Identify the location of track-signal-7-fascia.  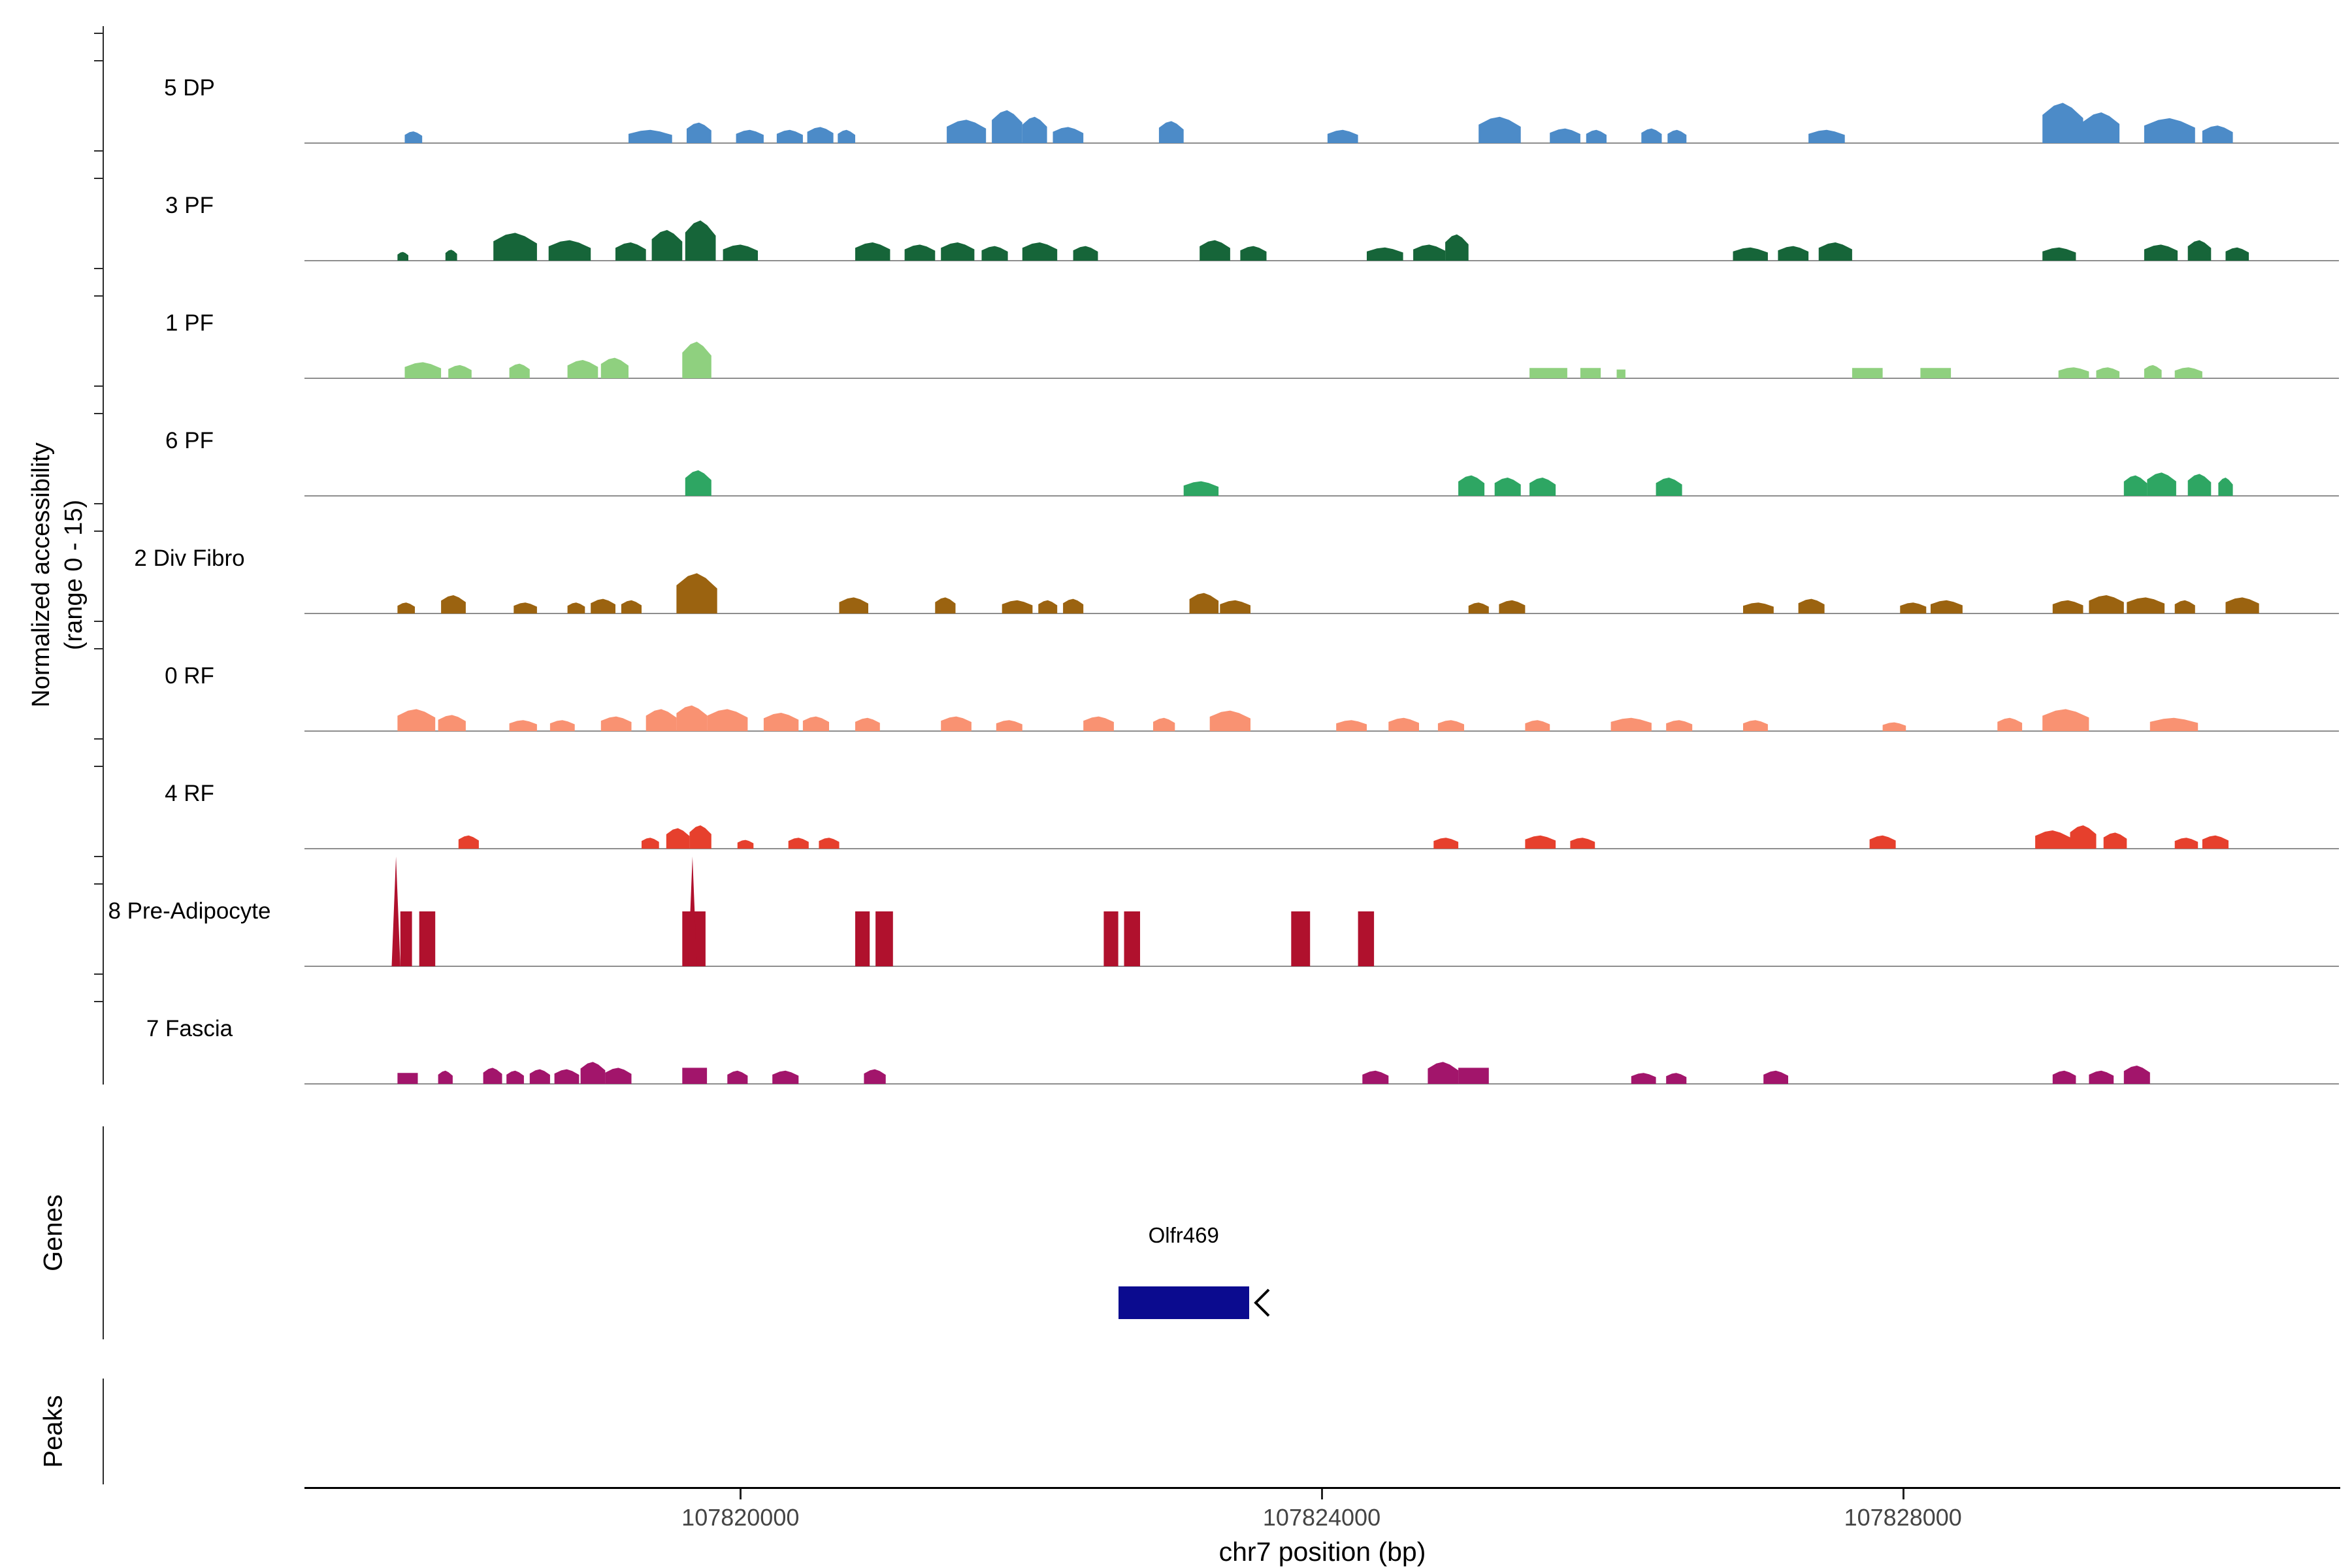
(1321, 1073).